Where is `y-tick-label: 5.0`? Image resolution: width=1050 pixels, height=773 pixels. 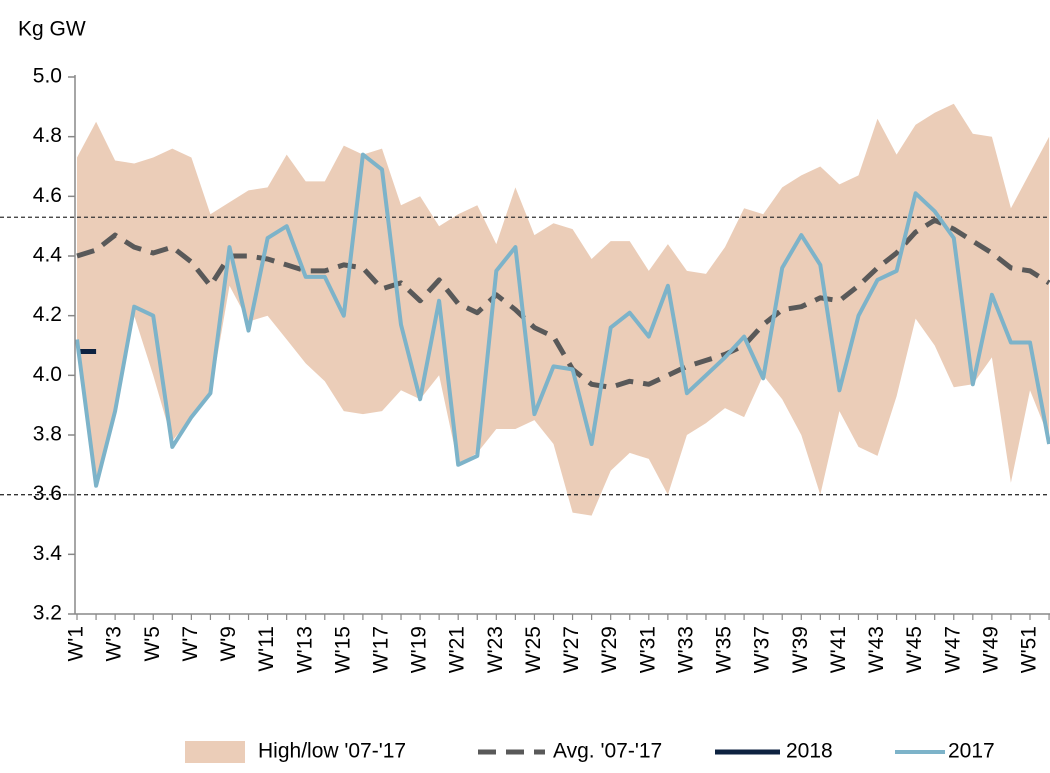 y-tick-label: 5.0 is located at coordinates (47, 76).